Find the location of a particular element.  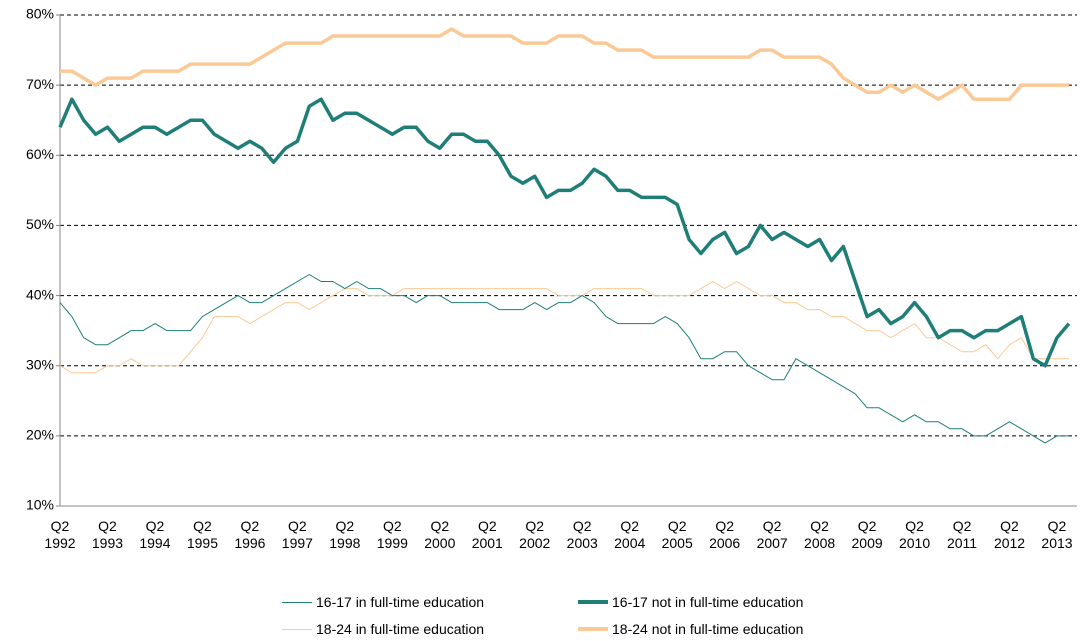

legend-label: 16-17 not in full-time education is located at coordinates (708, 602).